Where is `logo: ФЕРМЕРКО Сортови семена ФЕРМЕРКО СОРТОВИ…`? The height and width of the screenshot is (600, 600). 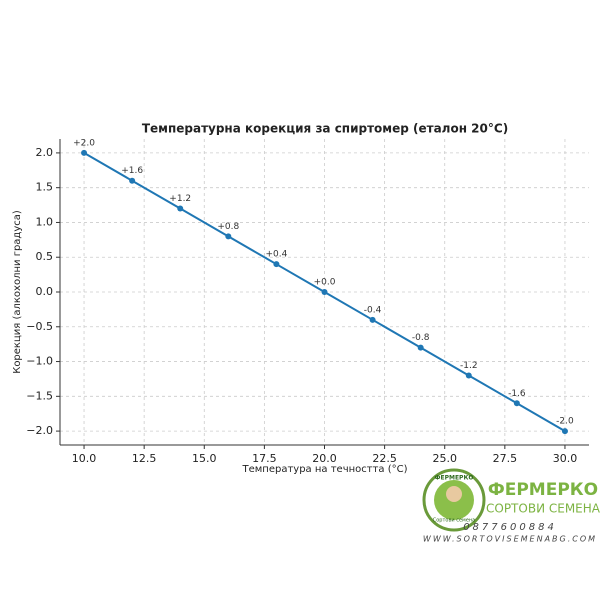 logo: ФЕРМЕРКО Сортови семена ФЕРМЕРКО СОРТОВИ… is located at coordinates (511, 506).